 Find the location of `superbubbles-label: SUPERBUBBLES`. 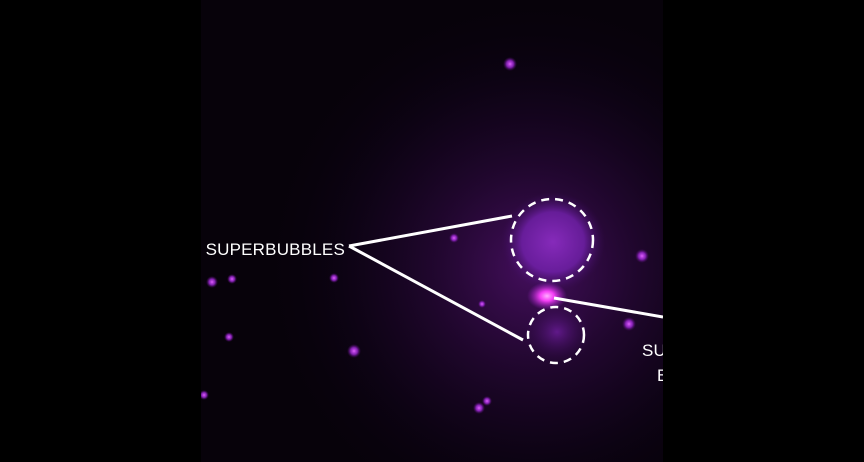

superbubbles-label: SUPERBUBBLES is located at coordinates (273, 250).